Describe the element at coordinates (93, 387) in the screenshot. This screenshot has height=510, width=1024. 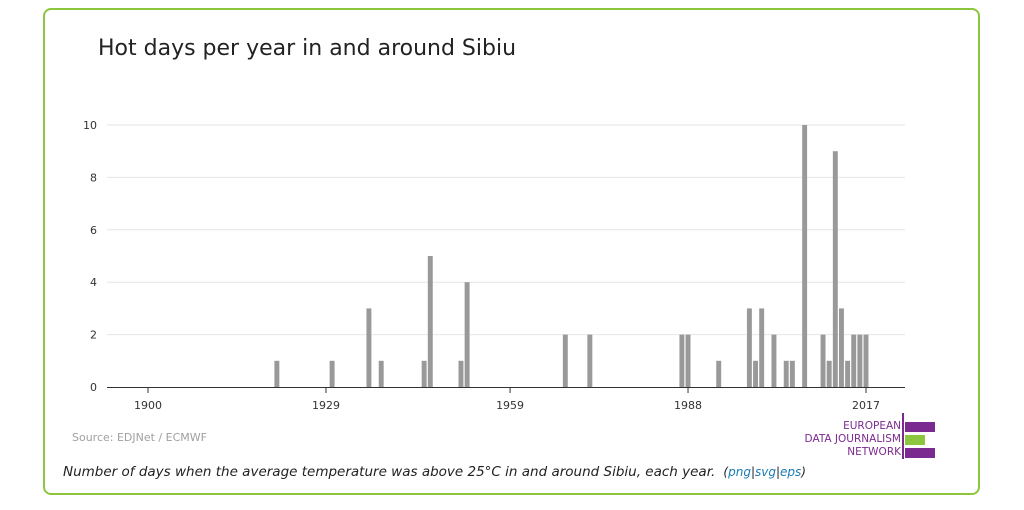
I see `y-tick-label: 0` at that location.